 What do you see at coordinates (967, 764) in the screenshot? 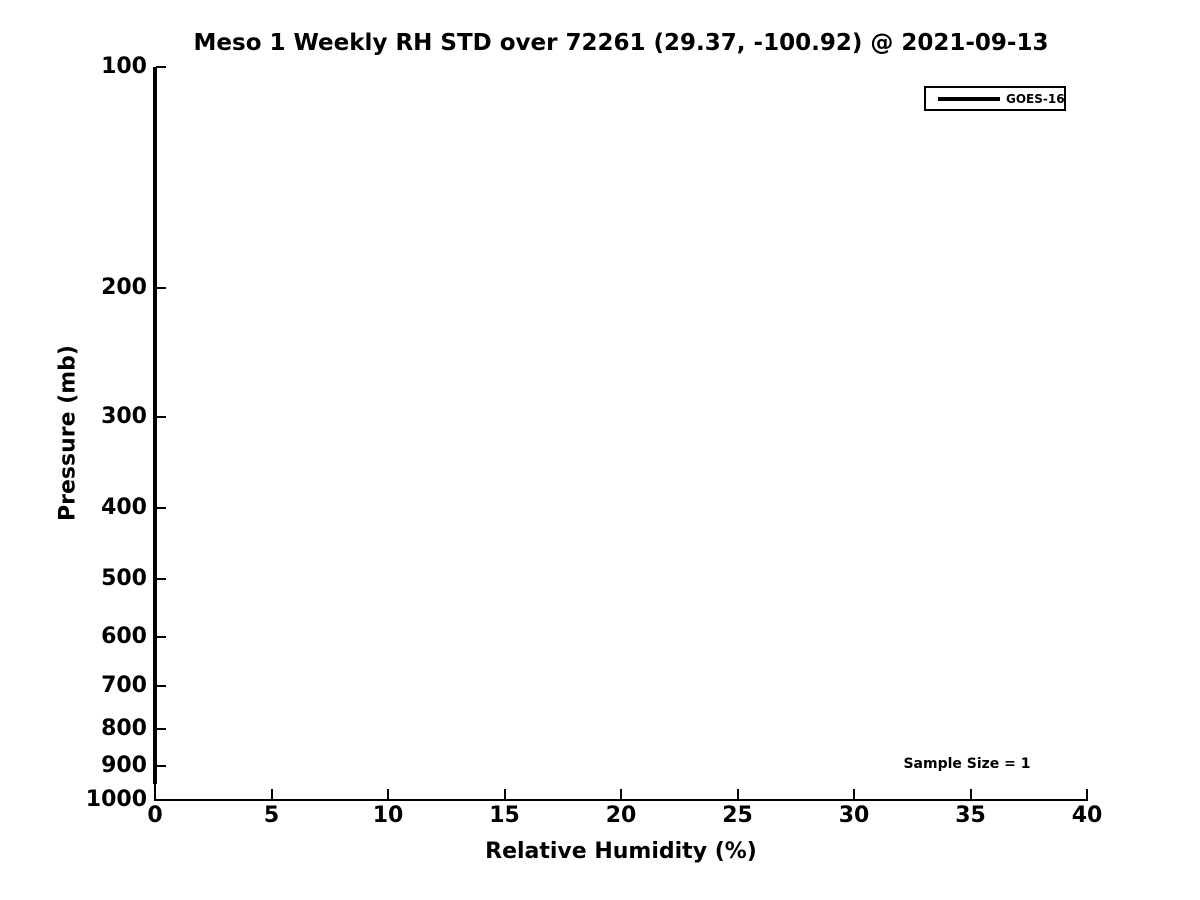
I see `sample-size-annotation: Sample Size = 1` at bounding box center [967, 764].